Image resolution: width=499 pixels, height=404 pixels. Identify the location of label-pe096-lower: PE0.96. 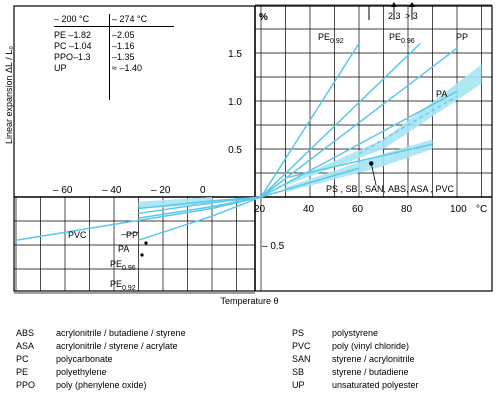
(123, 265).